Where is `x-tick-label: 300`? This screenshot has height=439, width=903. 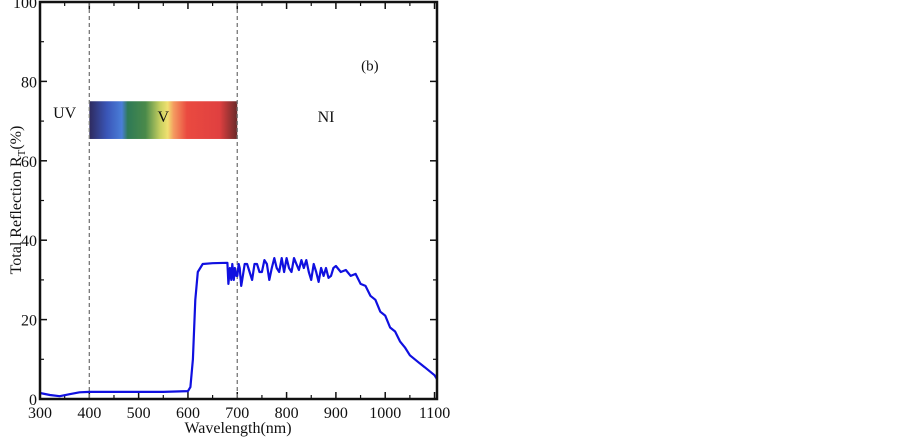
x-tick-label: 300 is located at coordinates (40, 413).